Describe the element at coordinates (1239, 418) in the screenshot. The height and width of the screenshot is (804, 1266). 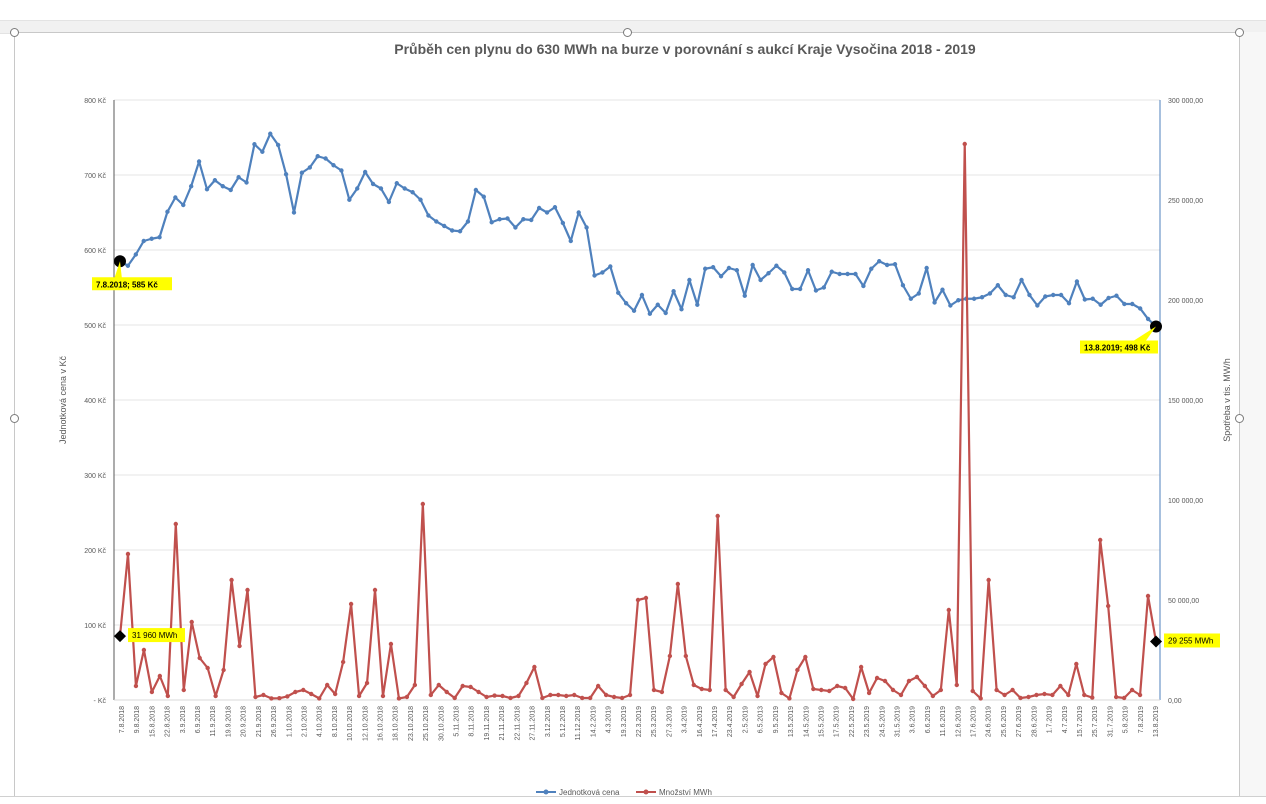
I see `resize-handle-middle-right` at that location.